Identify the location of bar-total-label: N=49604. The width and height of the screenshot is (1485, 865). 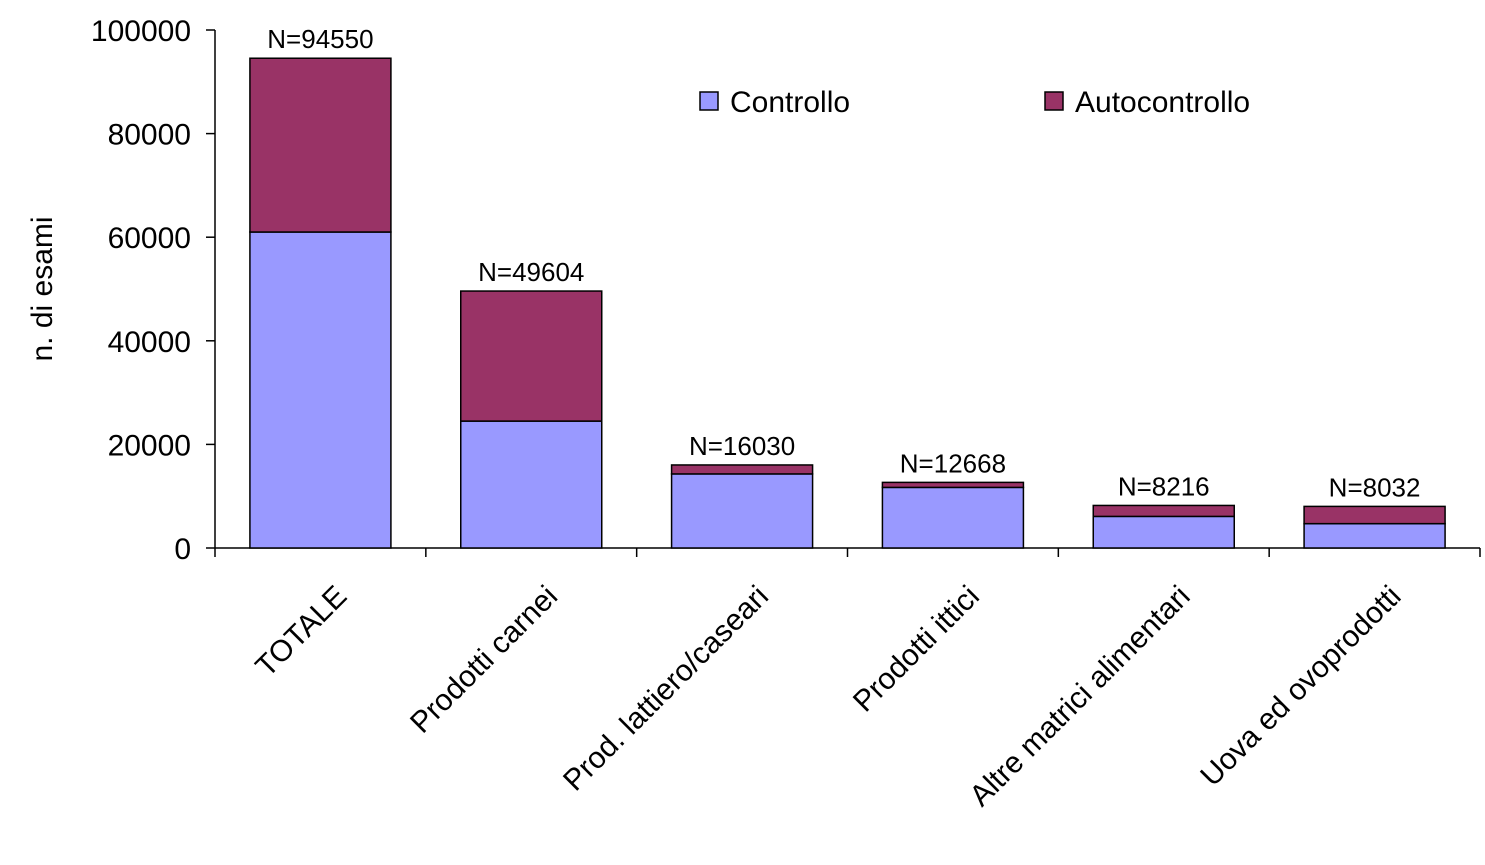
(531, 272).